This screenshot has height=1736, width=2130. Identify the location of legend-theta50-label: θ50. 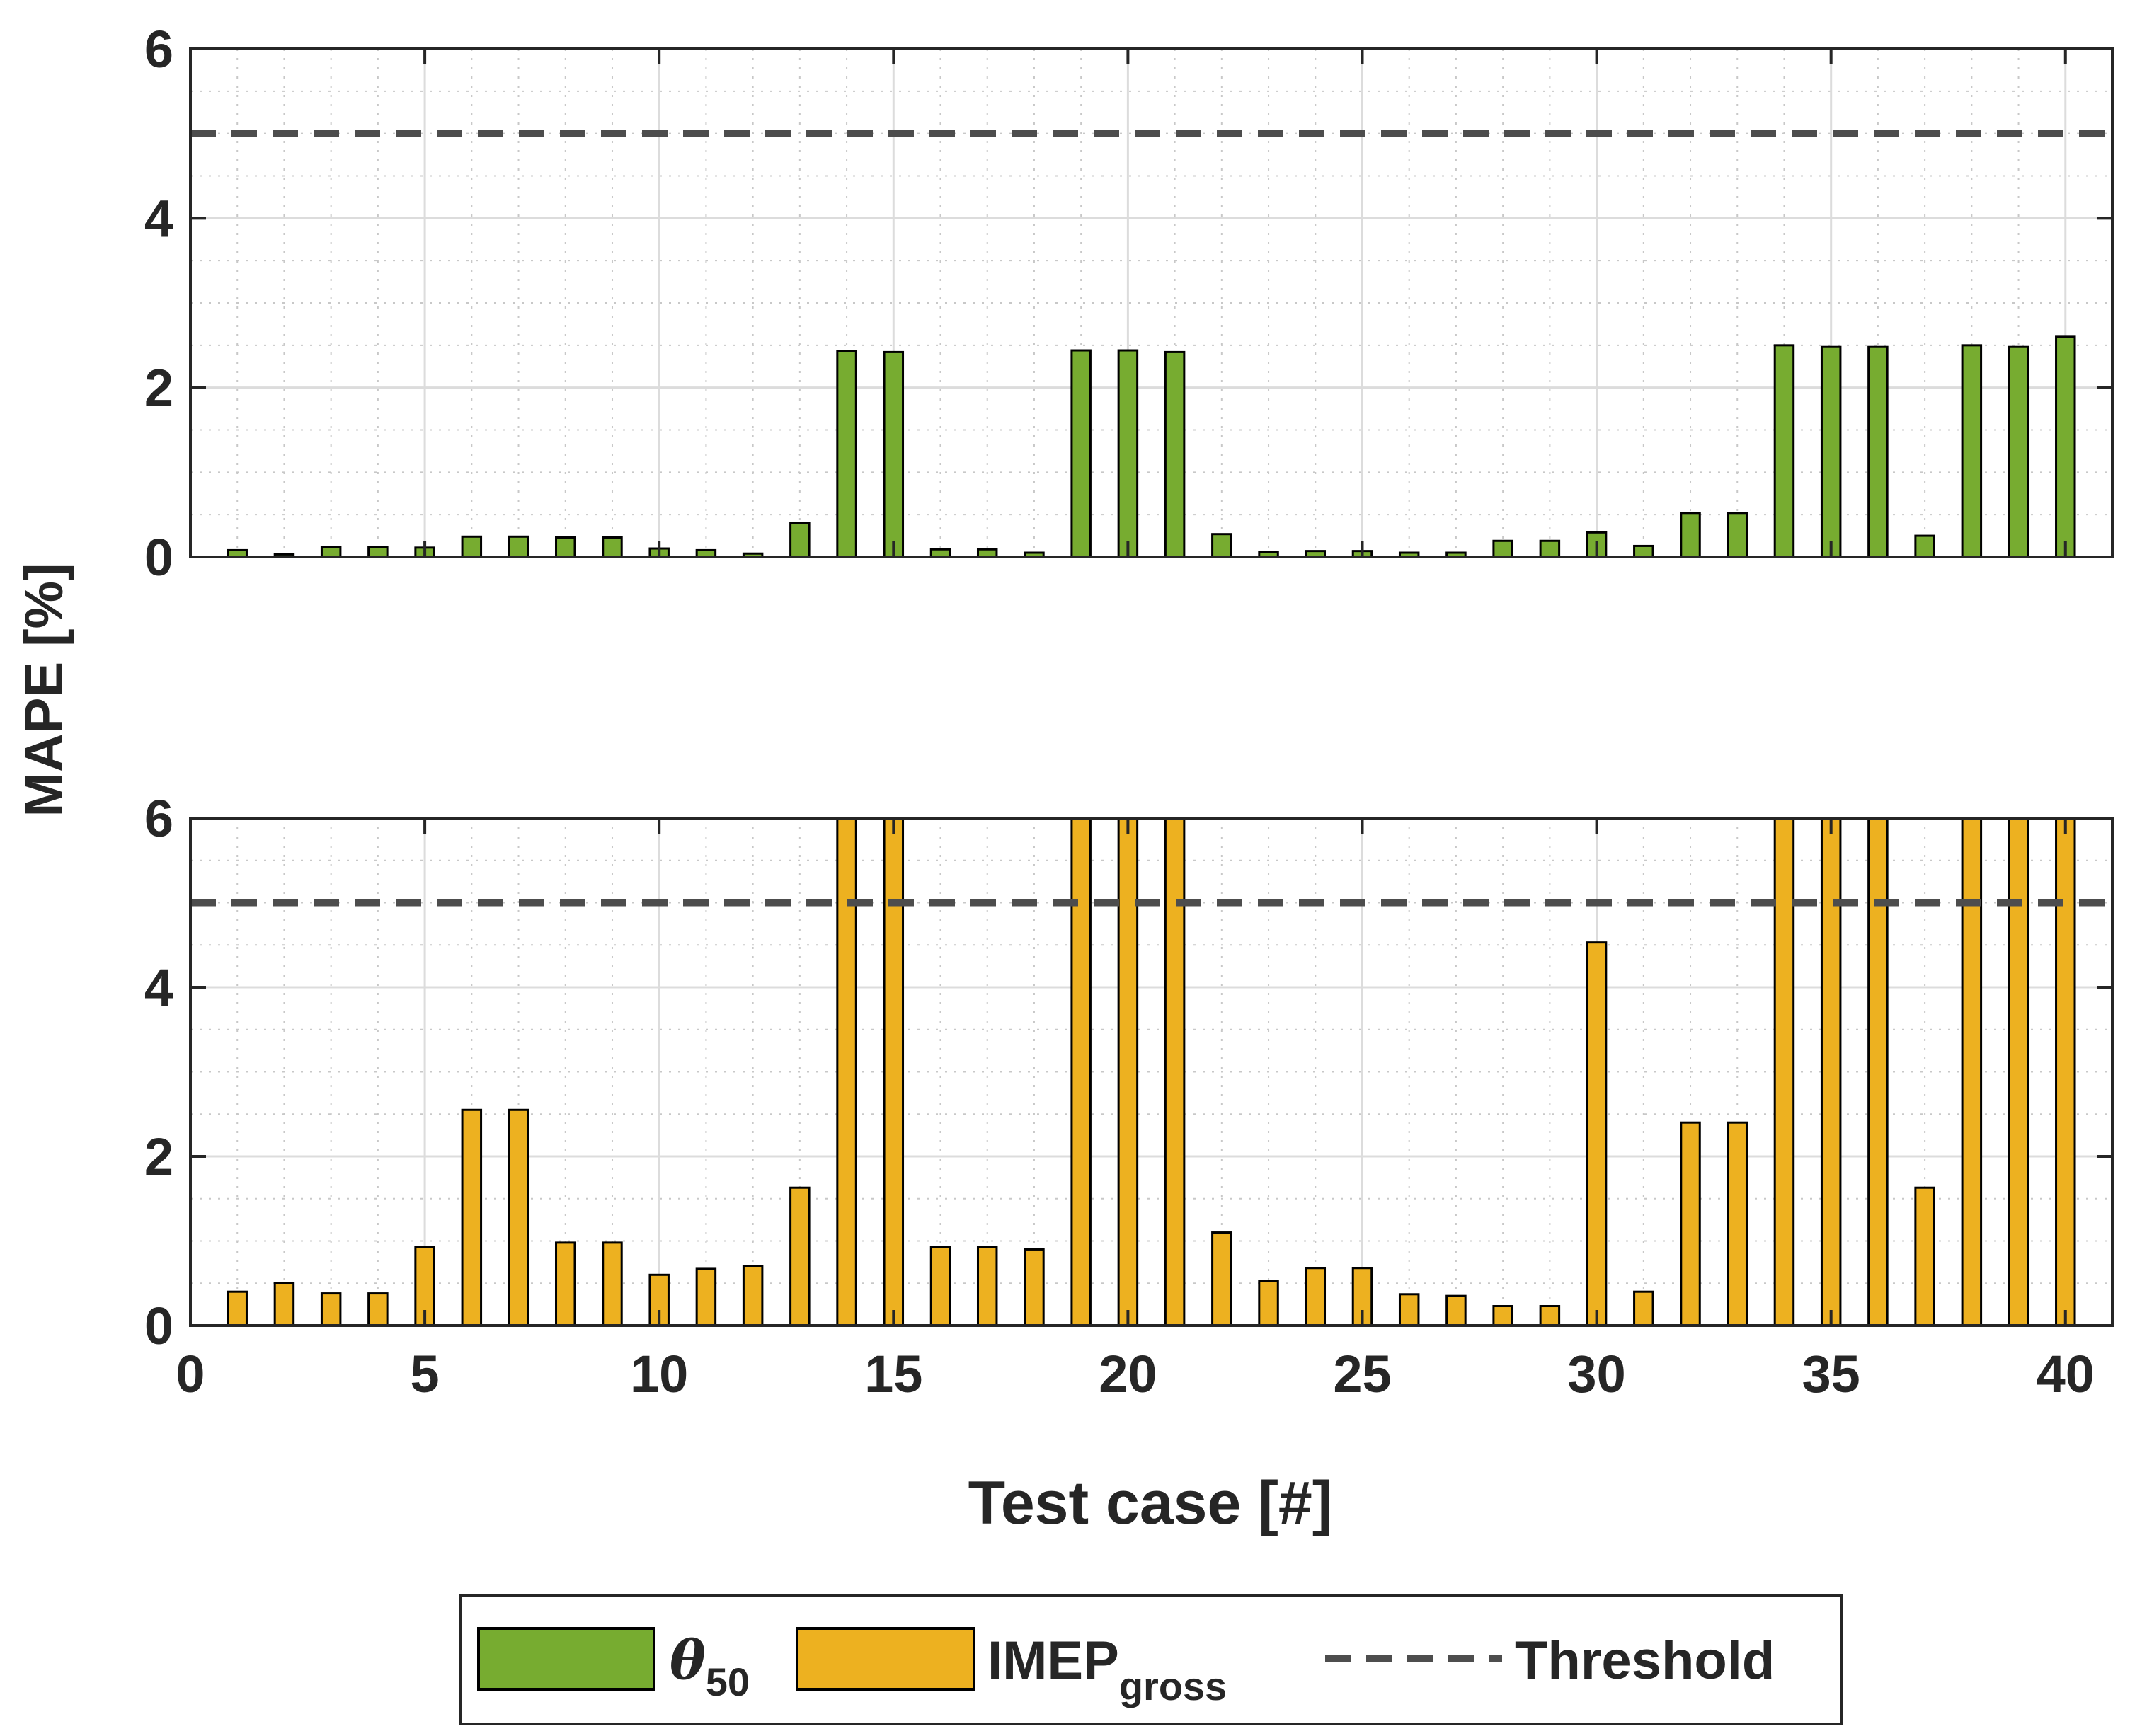
(710, 1666).